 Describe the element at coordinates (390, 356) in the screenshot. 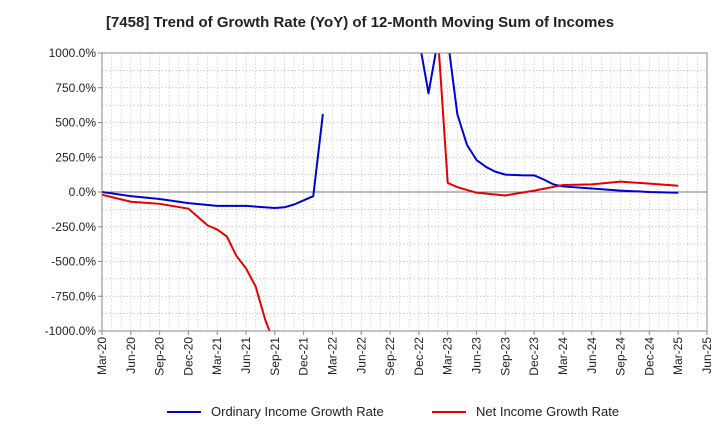

I see `x-tick-label: Sep-22` at that location.